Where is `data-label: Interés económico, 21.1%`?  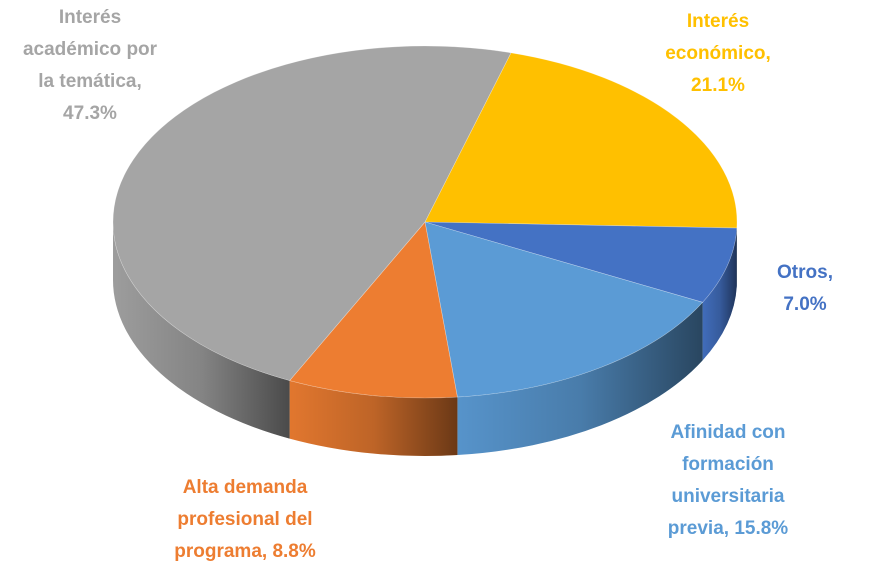 data-label: Interés económico, 21.1% is located at coordinates (718, 54).